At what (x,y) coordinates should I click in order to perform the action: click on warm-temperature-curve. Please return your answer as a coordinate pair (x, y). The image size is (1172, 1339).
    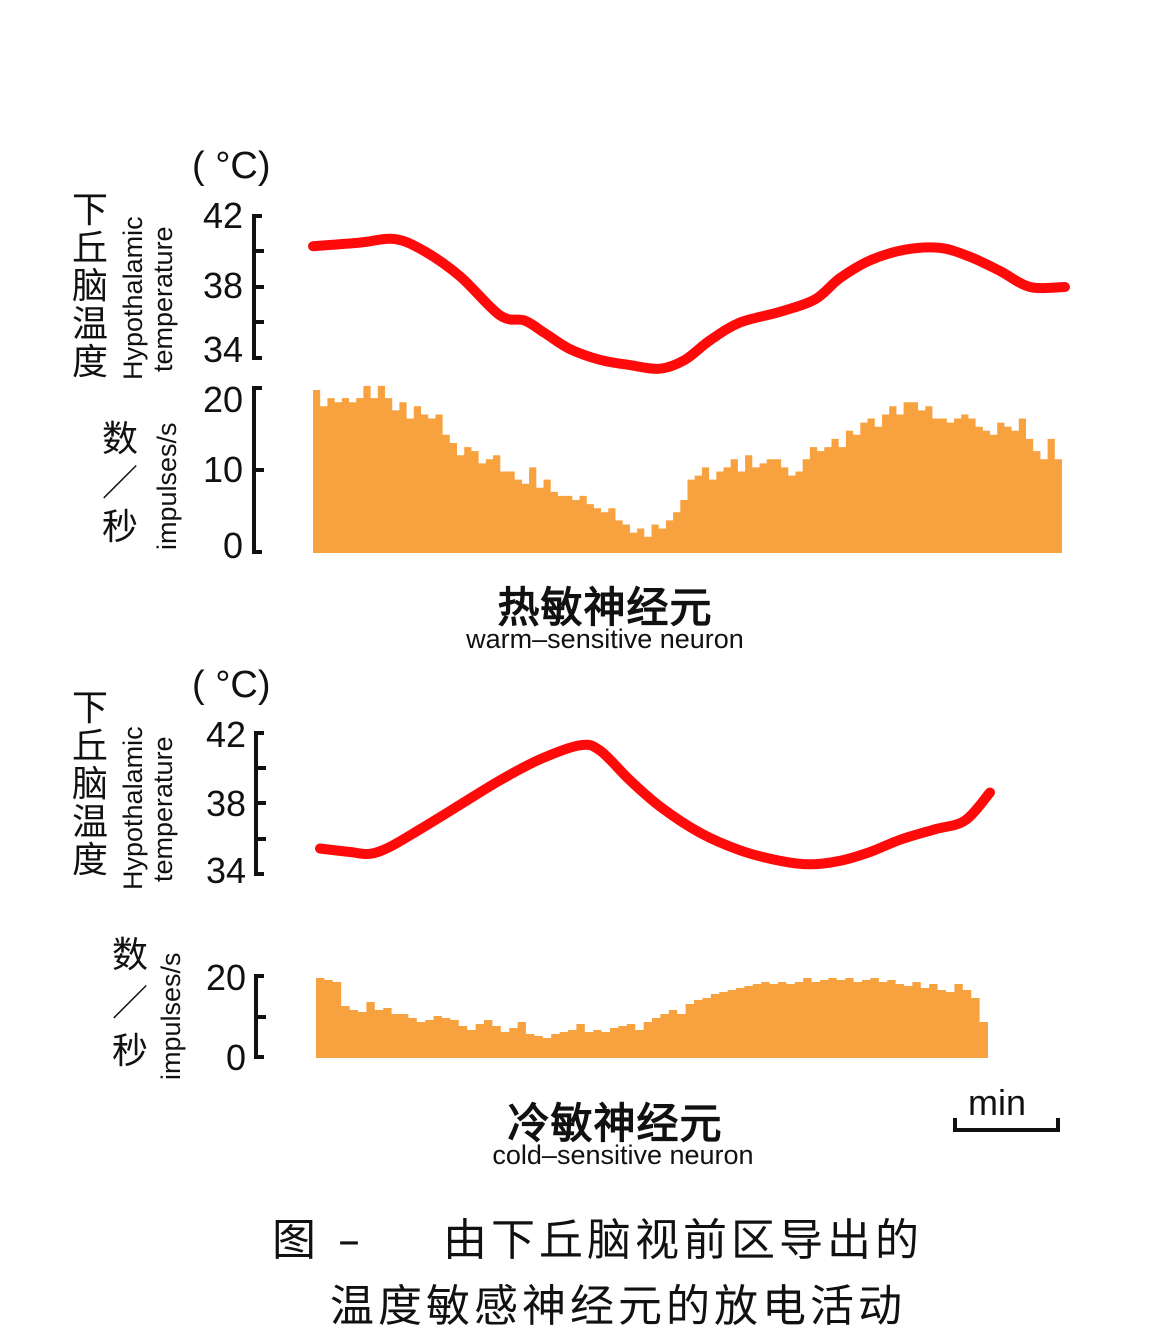
    Looking at the image, I should click on (689, 303).